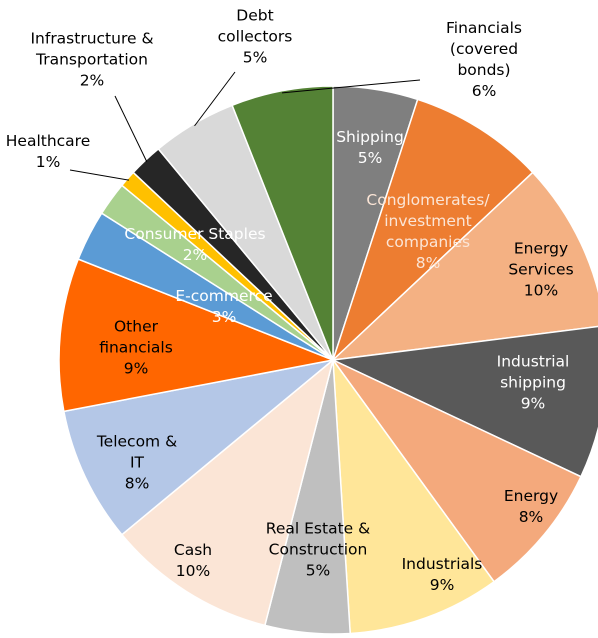 This screenshot has width=598, height=638. Describe the element at coordinates (533, 372) in the screenshot. I see `category-label: Industrial shipping` at that location.